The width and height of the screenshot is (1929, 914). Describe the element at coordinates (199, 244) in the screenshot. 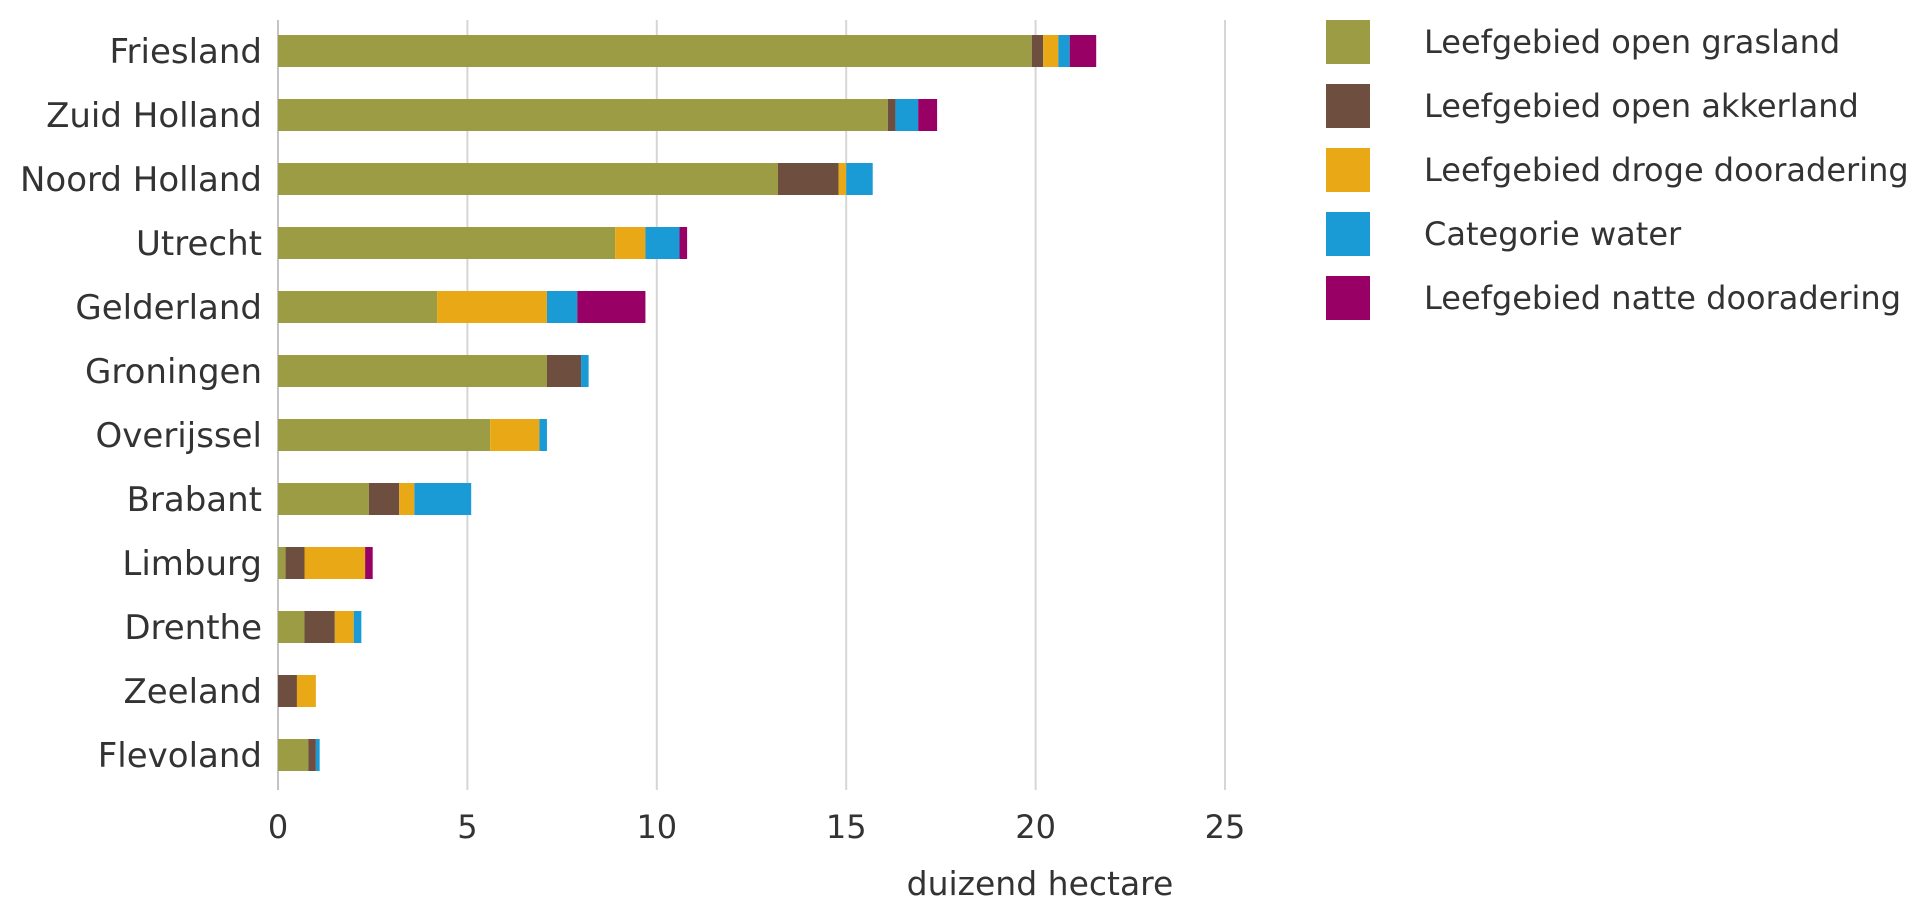

I see `category-label-3: Utrecht` at that location.